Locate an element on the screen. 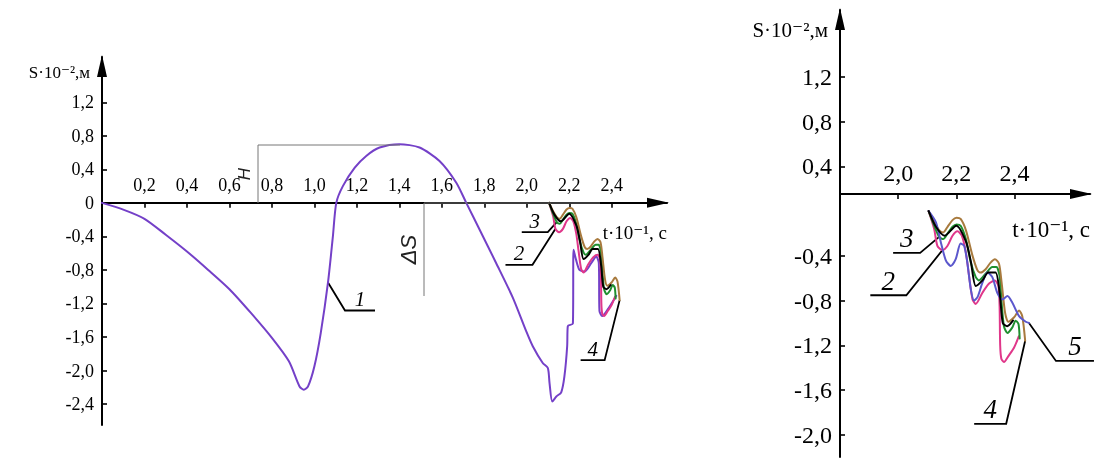  x-tick-label: 0,4 is located at coordinates (187, 184).